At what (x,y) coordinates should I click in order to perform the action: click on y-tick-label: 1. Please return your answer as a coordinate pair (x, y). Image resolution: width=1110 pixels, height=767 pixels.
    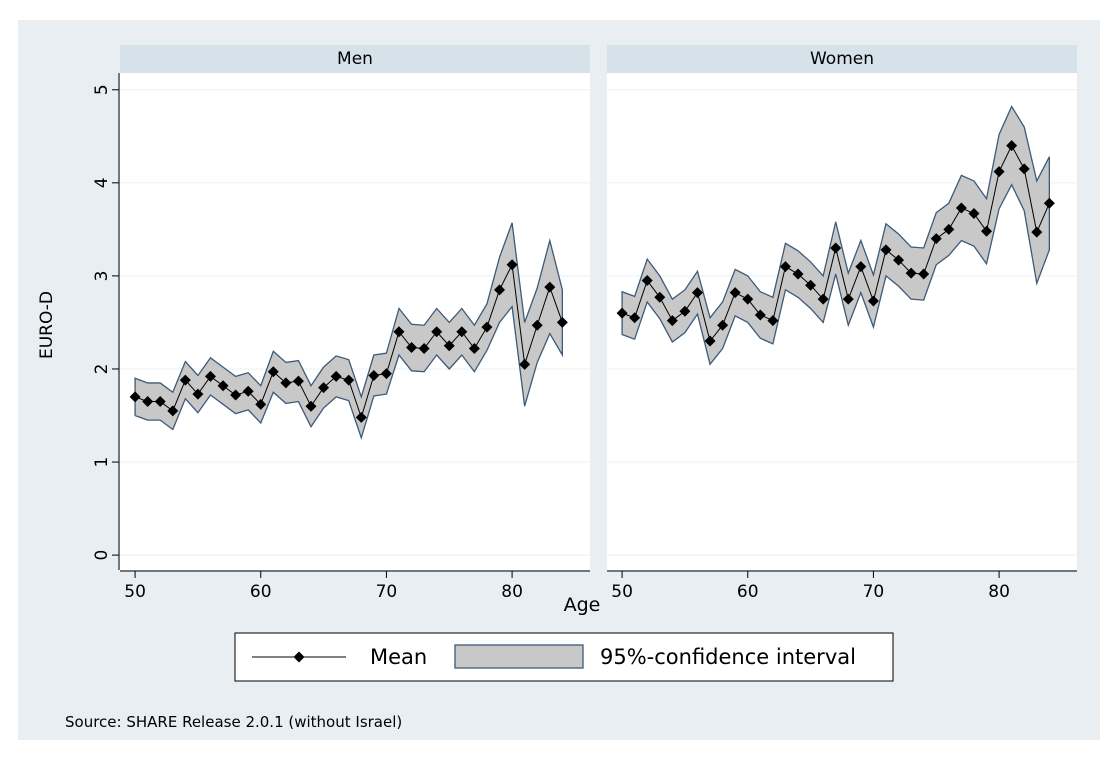
    Looking at the image, I should click on (102, 462).